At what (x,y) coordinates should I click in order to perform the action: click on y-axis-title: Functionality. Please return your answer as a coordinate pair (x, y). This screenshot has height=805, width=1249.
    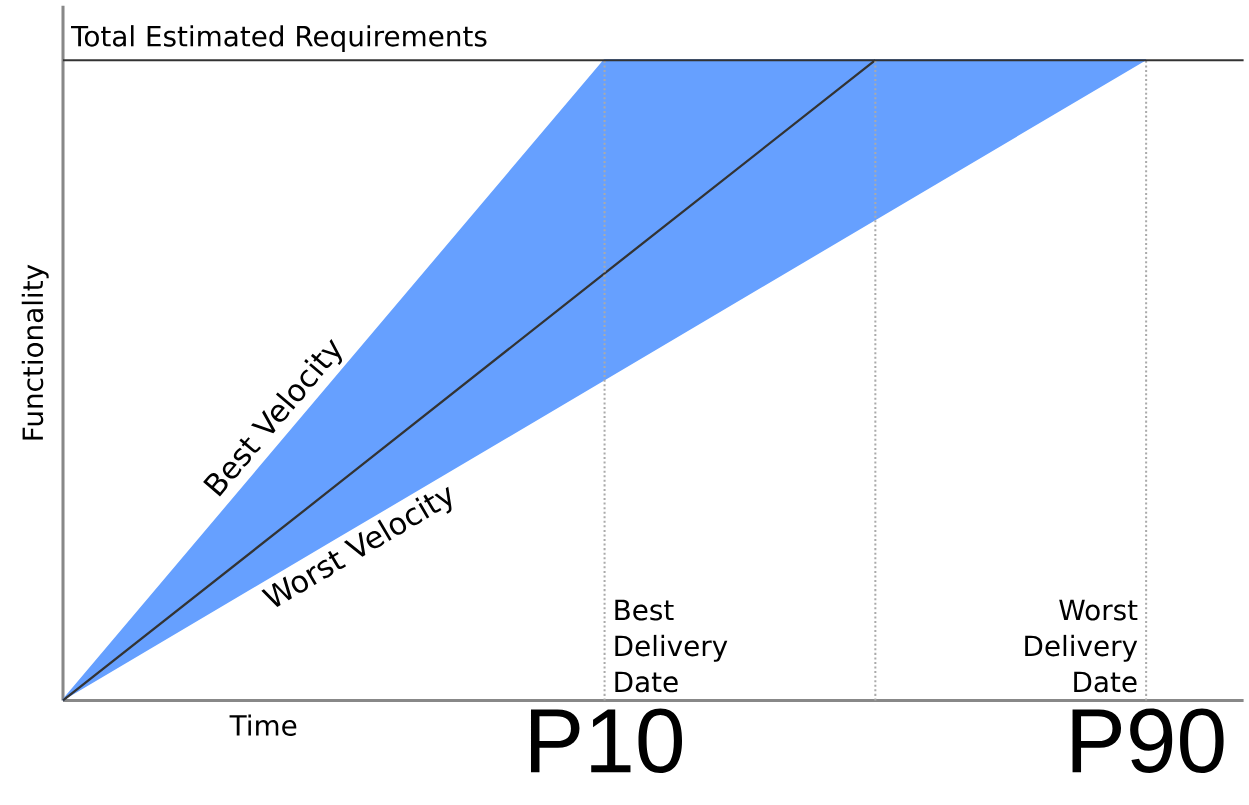
    Looking at the image, I should click on (35, 352).